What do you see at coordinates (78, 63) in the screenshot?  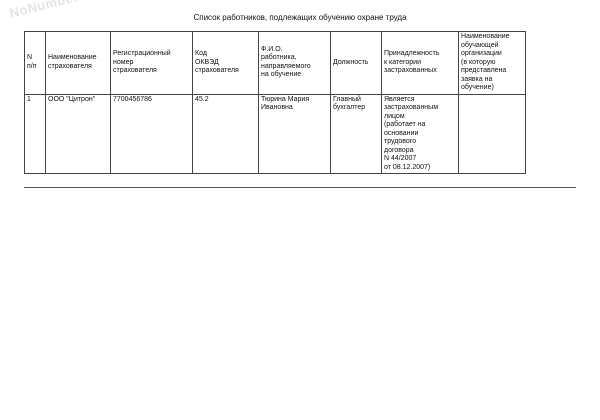 I see `header-cell: Наименование страхователя` at bounding box center [78, 63].